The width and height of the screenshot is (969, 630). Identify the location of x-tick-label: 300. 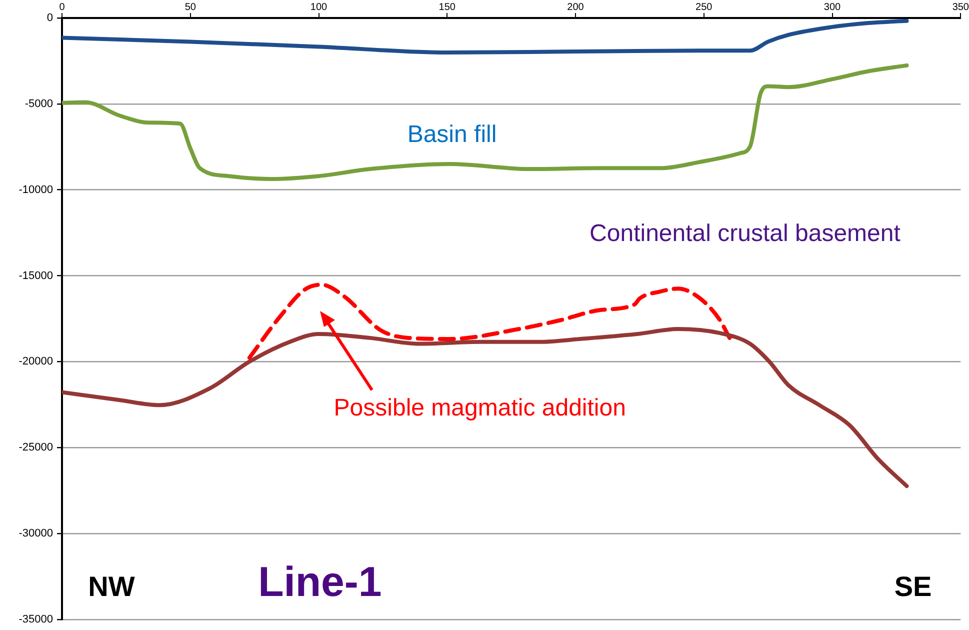
(833, 7).